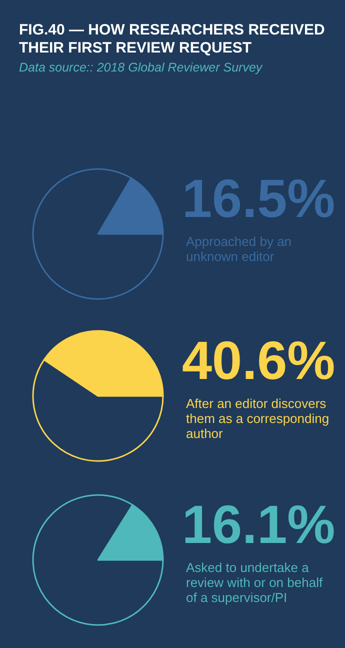  I want to click on chart-title: FIG.40 — HOW RESEARCHERS RECEIVED THEIR FIRST REVIEW REQUEST, so click(172, 39).